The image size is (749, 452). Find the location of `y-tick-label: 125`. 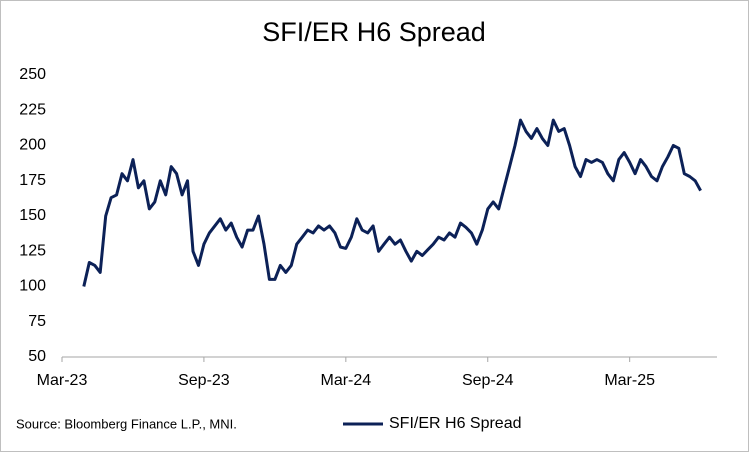

y-tick-label: 125 is located at coordinates (32, 250).